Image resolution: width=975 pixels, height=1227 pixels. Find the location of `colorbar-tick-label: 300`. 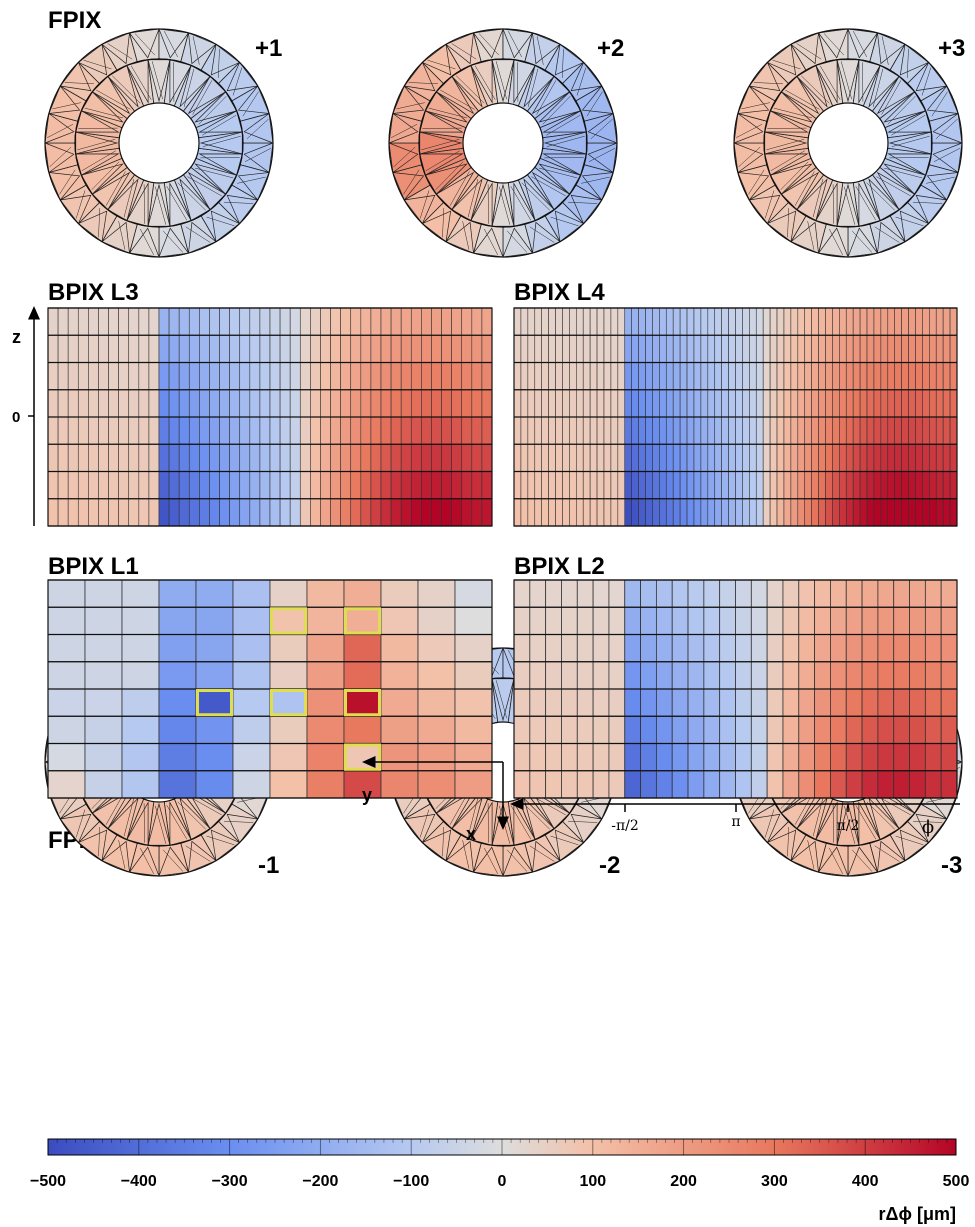

colorbar-tick-label: 300 is located at coordinates (774, 1181).